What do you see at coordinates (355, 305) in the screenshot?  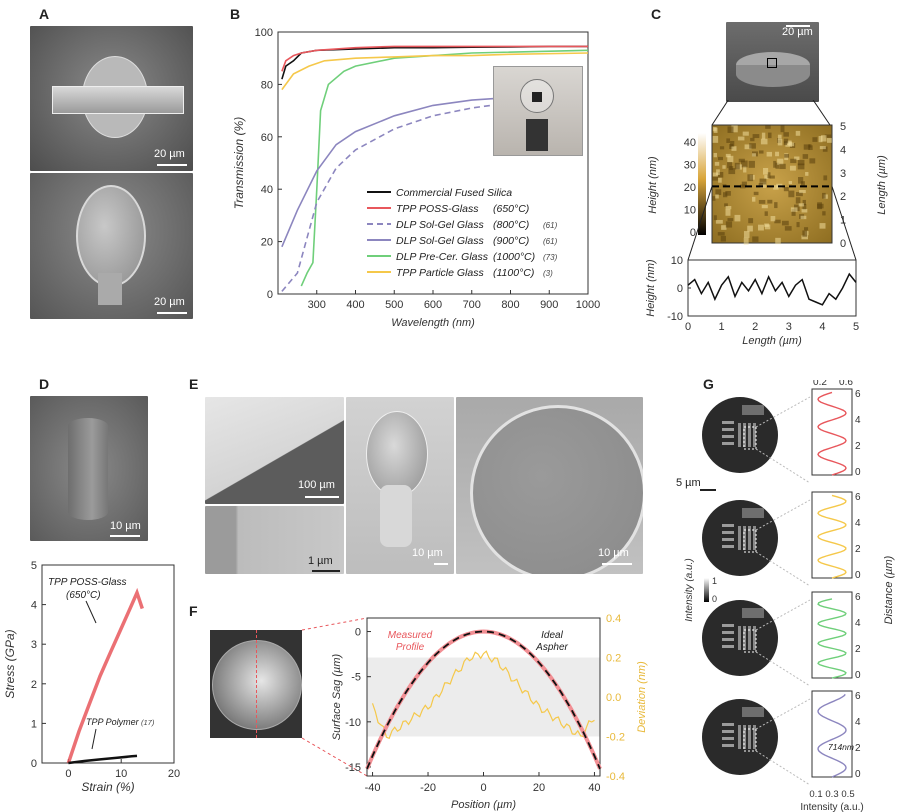 I see `x-tick-label: 400` at bounding box center [355, 305].